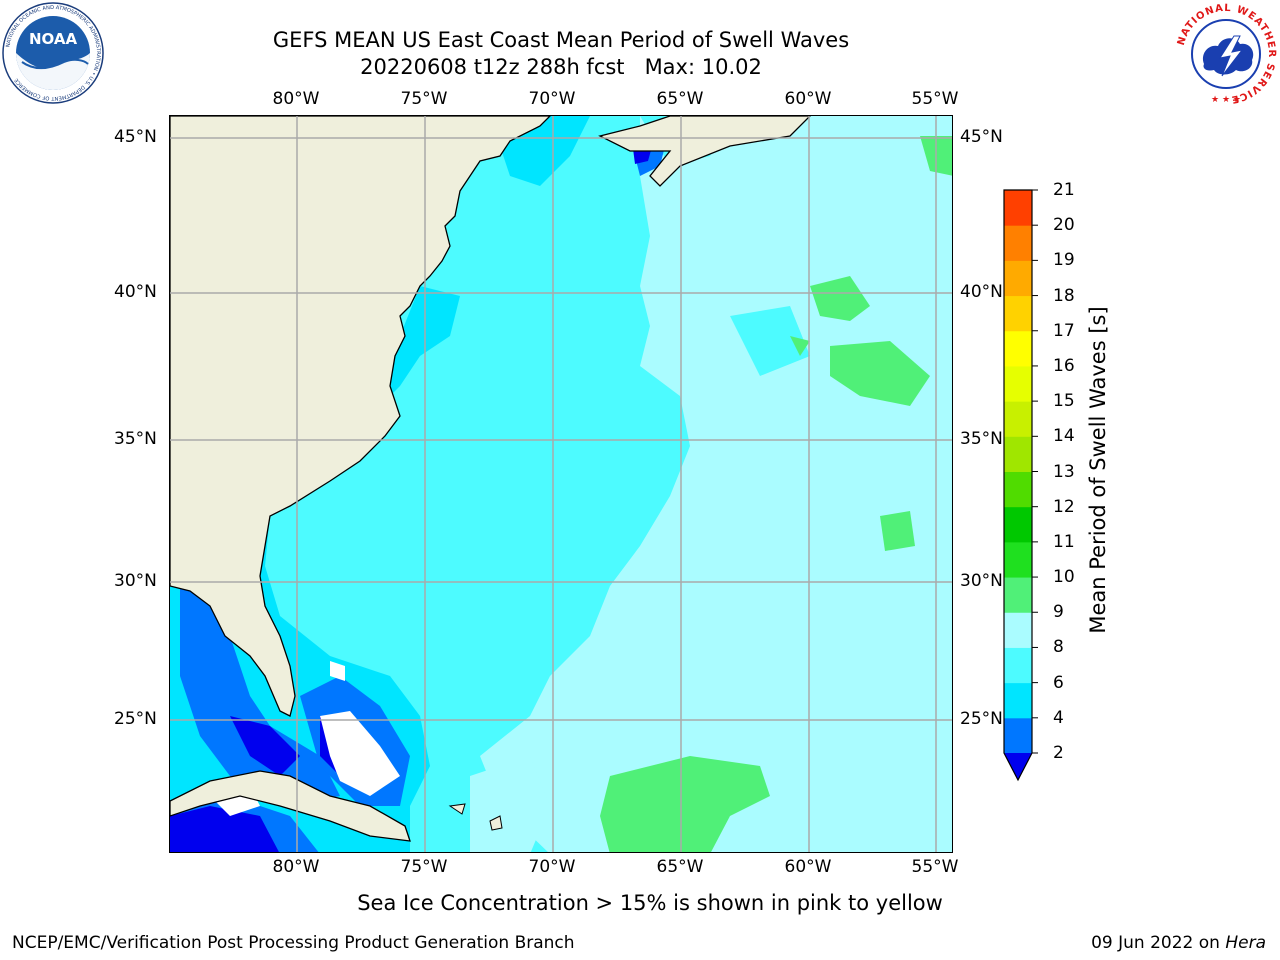 Image resolution: width=1280 pixels, height=960 pixels. Describe the element at coordinates (1064, 471) in the screenshot. I see `colorbar-tick-label: 13` at that location.